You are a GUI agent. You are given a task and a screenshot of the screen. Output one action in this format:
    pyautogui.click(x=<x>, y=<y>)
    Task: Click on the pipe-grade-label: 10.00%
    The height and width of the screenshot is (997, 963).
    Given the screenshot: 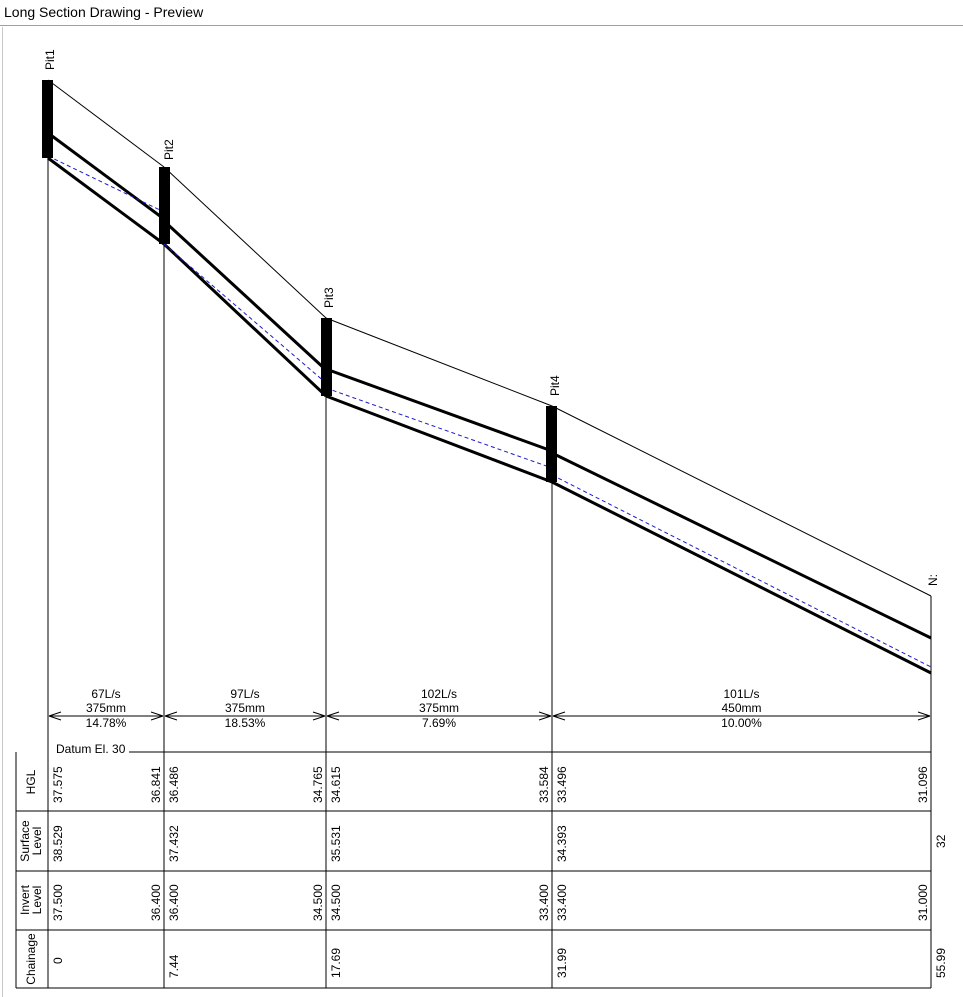 What is the action you would take?
    pyautogui.click(x=741, y=723)
    